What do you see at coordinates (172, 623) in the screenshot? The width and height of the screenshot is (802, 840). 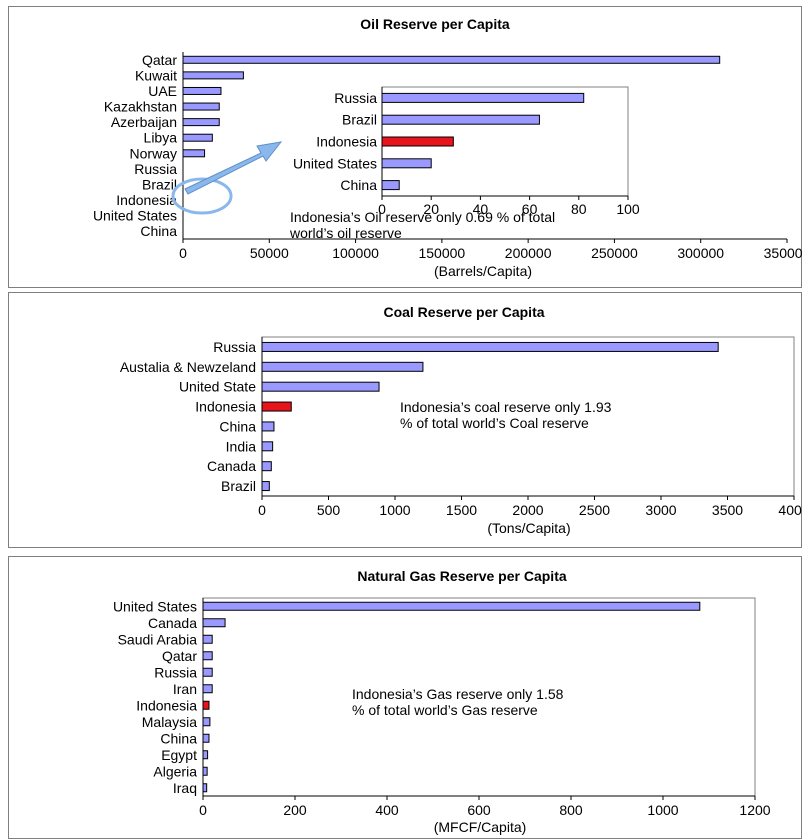 I see `gas-category-label-canada: Canada` at bounding box center [172, 623].